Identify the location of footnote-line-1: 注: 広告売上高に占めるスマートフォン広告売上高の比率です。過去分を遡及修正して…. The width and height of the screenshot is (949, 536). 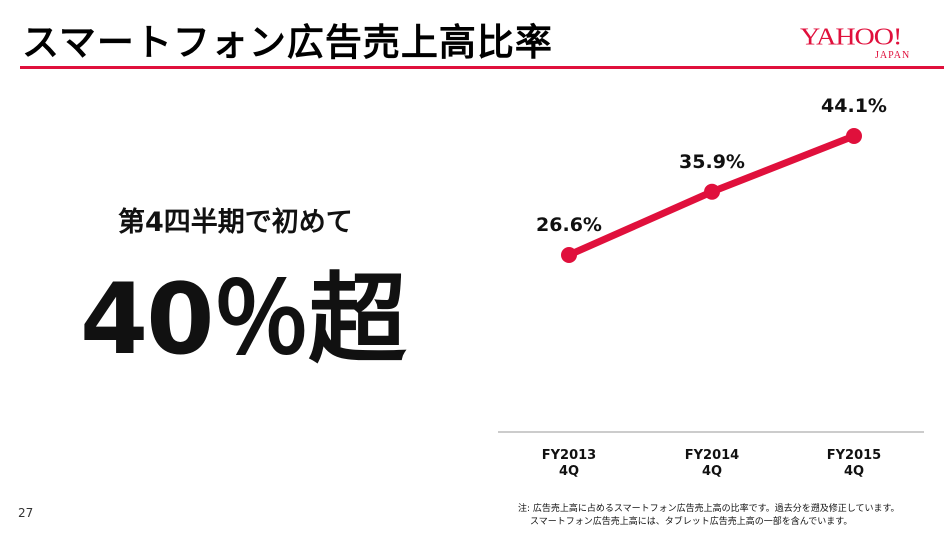
(709, 509).